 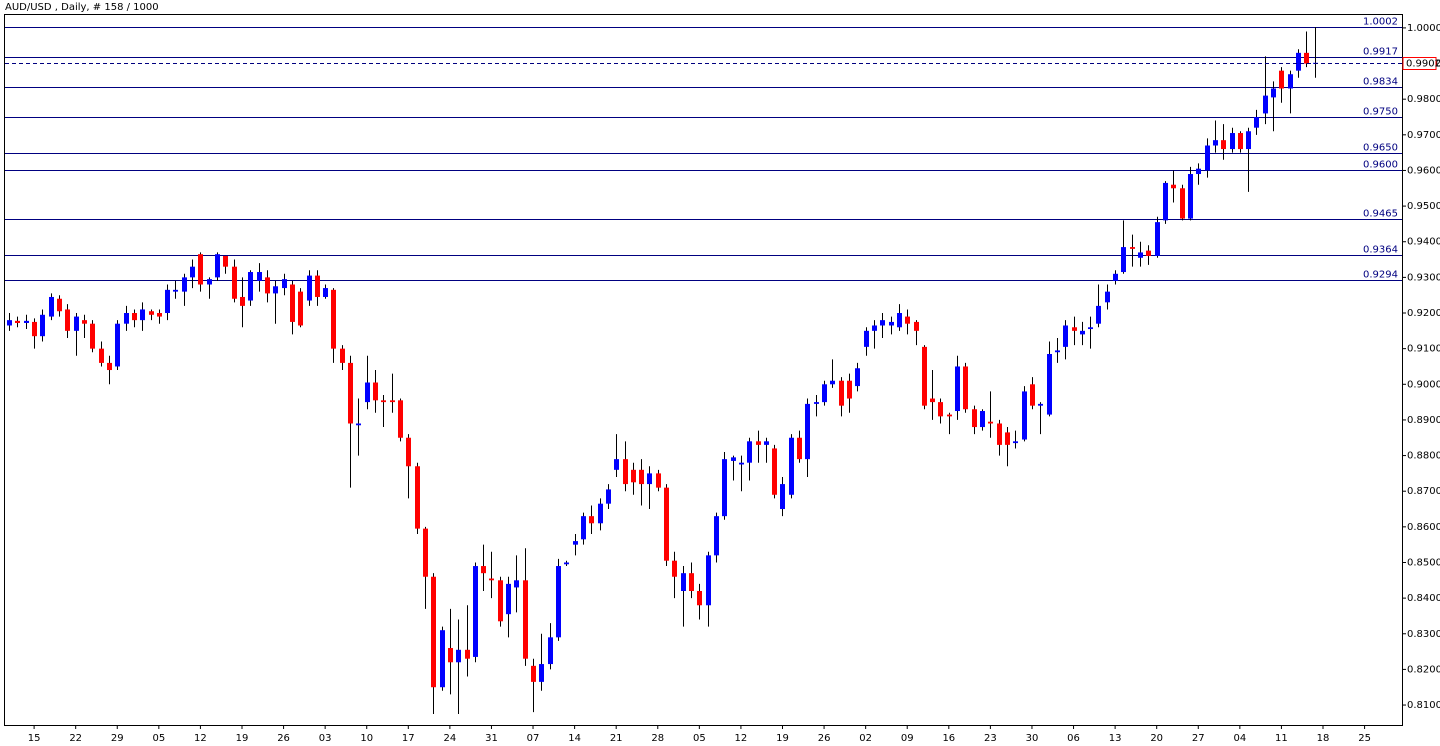 What do you see at coordinates (1423, 669) in the screenshot?
I see `y-tick-label: 0.8200` at bounding box center [1423, 669].